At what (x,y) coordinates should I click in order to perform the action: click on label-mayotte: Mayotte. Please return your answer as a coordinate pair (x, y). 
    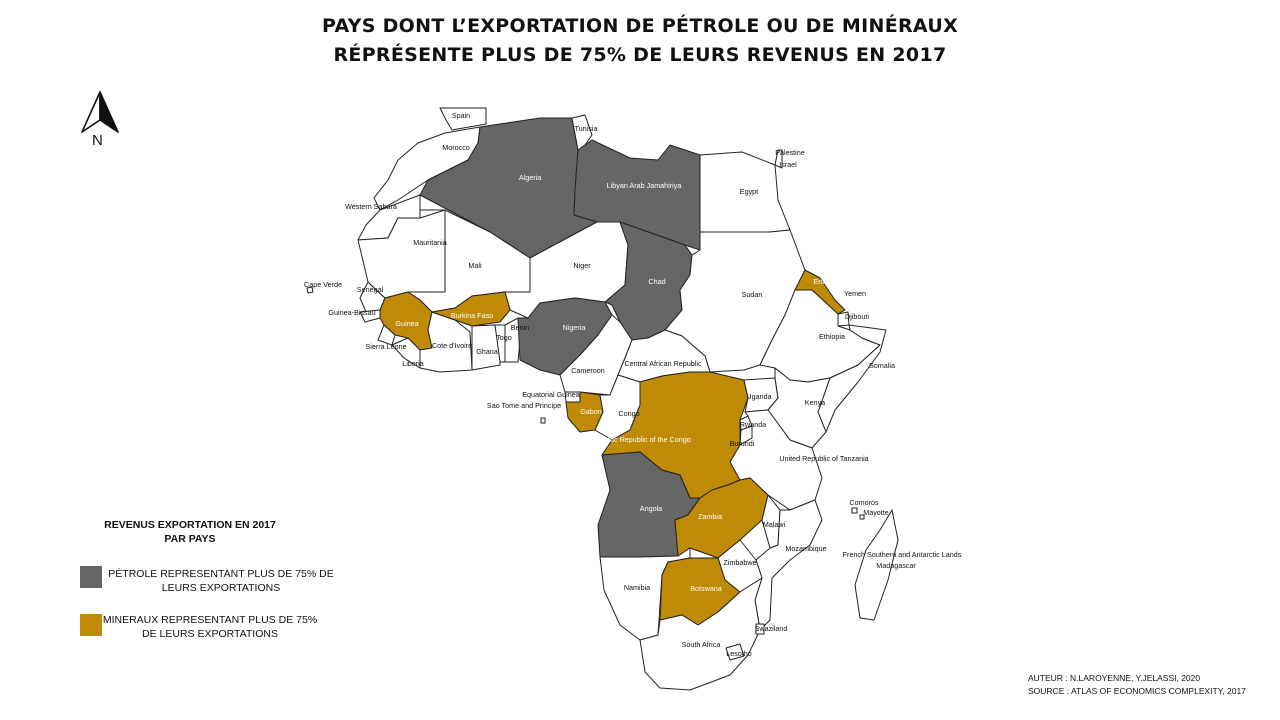
    Looking at the image, I should click on (876, 512).